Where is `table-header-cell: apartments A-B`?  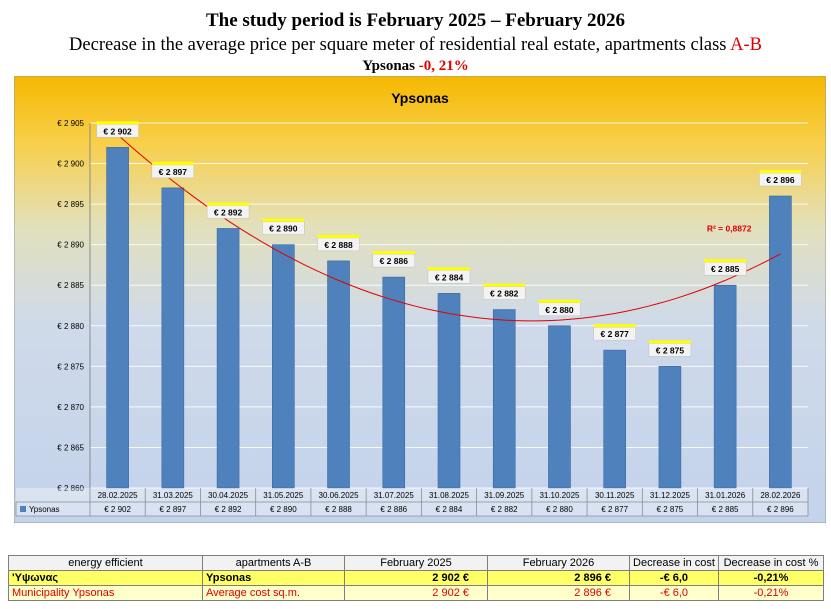
table-header-cell: apartments A-B is located at coordinates (273, 563).